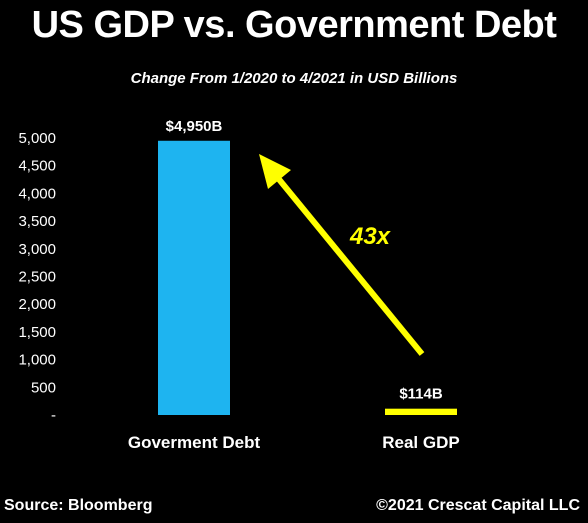  What do you see at coordinates (37, 360) in the screenshot?
I see `y-tick-label: 1,000` at bounding box center [37, 360].